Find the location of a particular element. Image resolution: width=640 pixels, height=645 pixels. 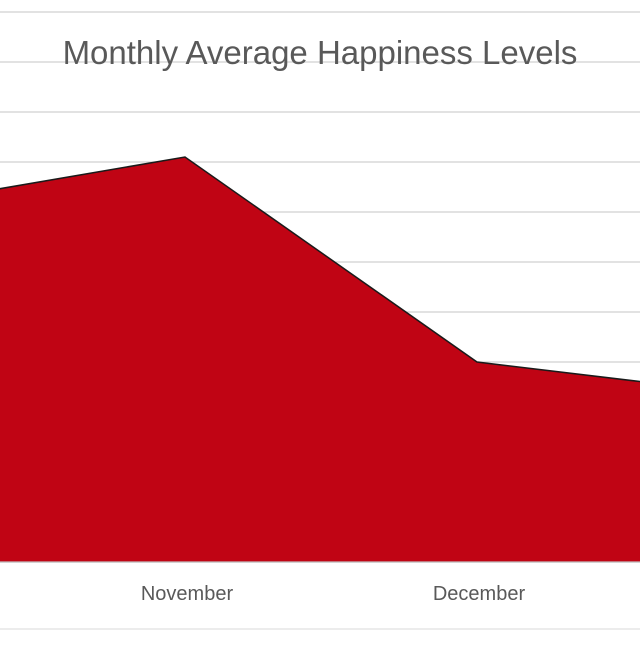

x-tick-label: November is located at coordinates (187, 594).